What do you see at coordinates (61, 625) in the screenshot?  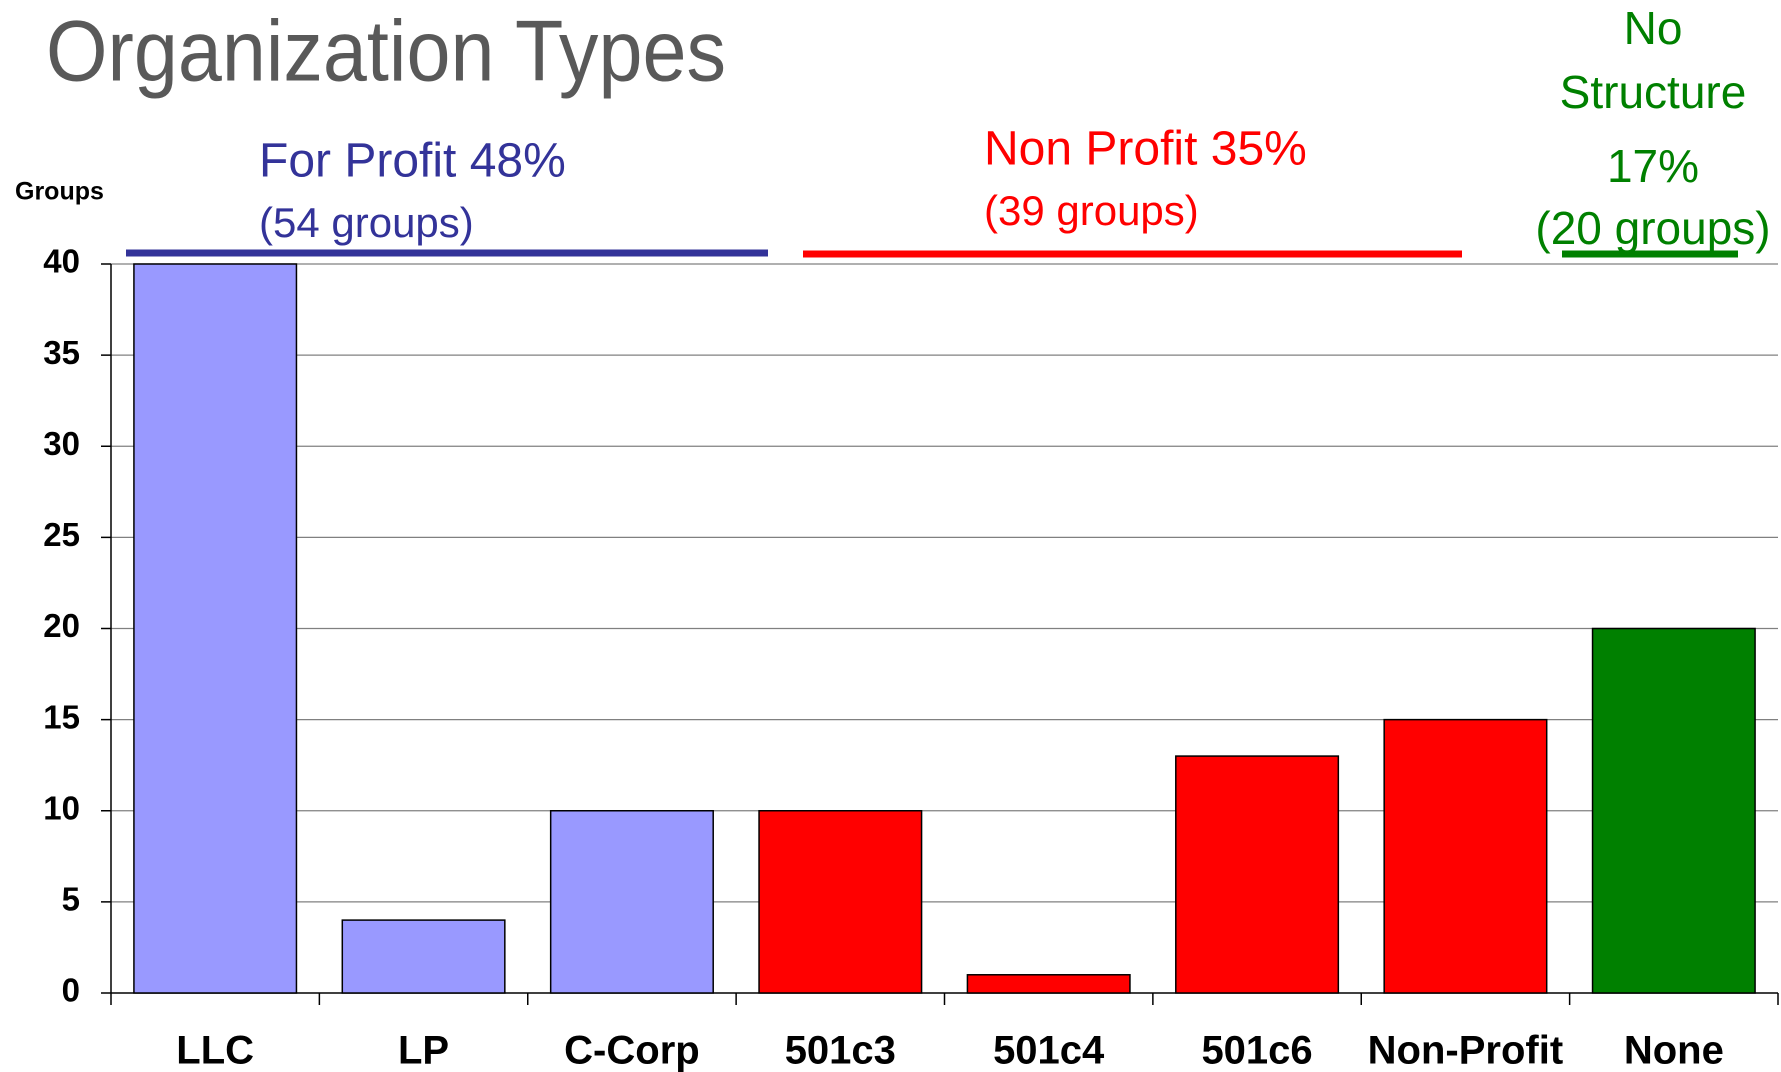 I see `y-tick-label: 20` at bounding box center [61, 625].